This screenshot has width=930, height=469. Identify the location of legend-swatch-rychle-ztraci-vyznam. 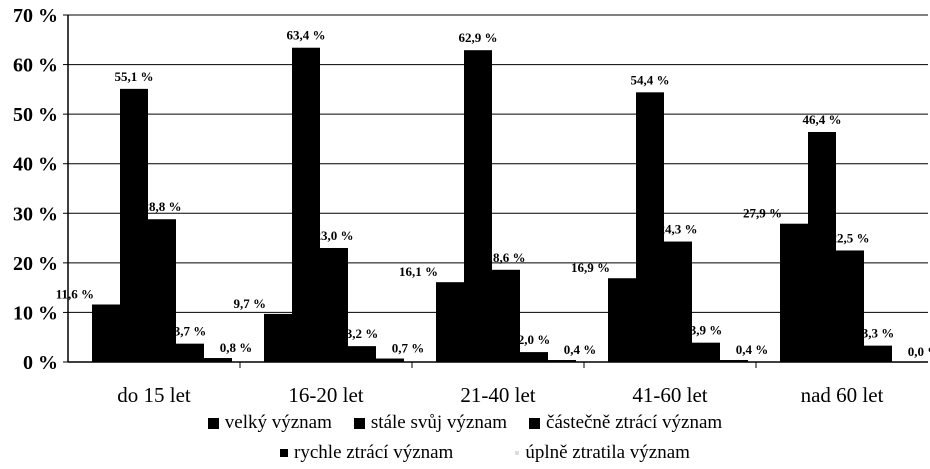
(284, 453).